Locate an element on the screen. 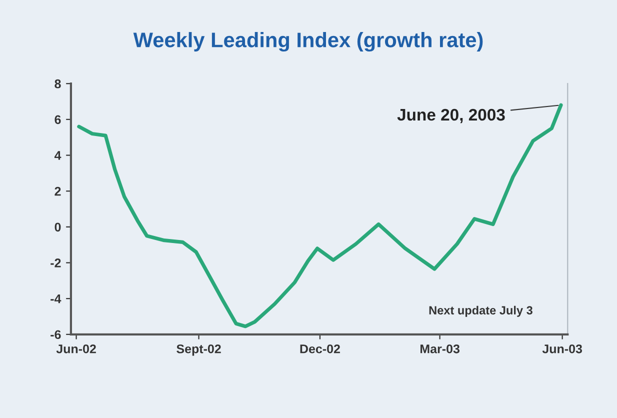  y-tick-label: -6 is located at coordinates (55, 335).